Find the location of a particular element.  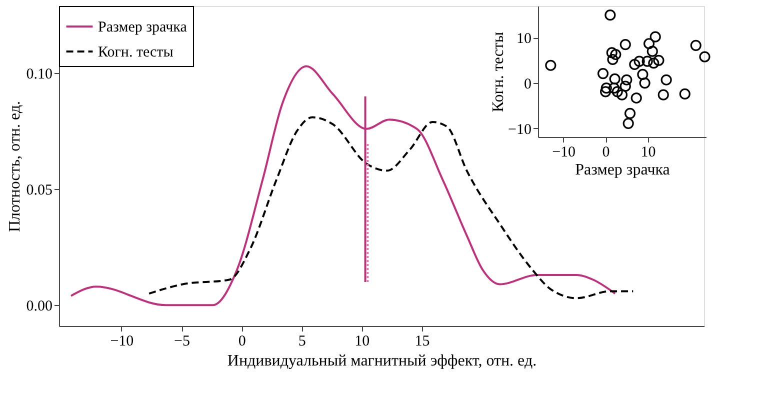

y-tick-label: 0.05 is located at coordinates (39, 190).